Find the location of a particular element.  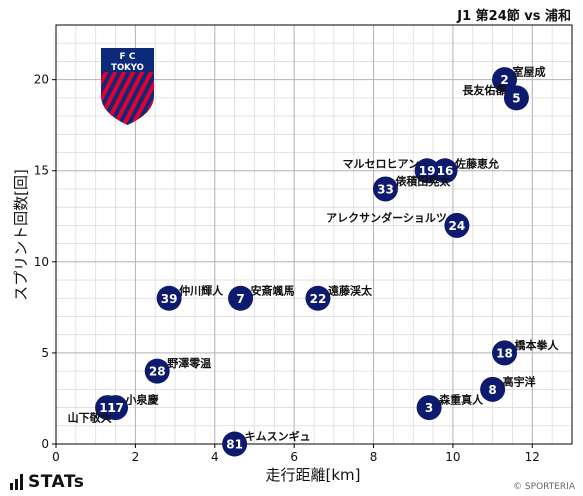

point-name-label: 佐藤恵允 is located at coordinates (476, 164).